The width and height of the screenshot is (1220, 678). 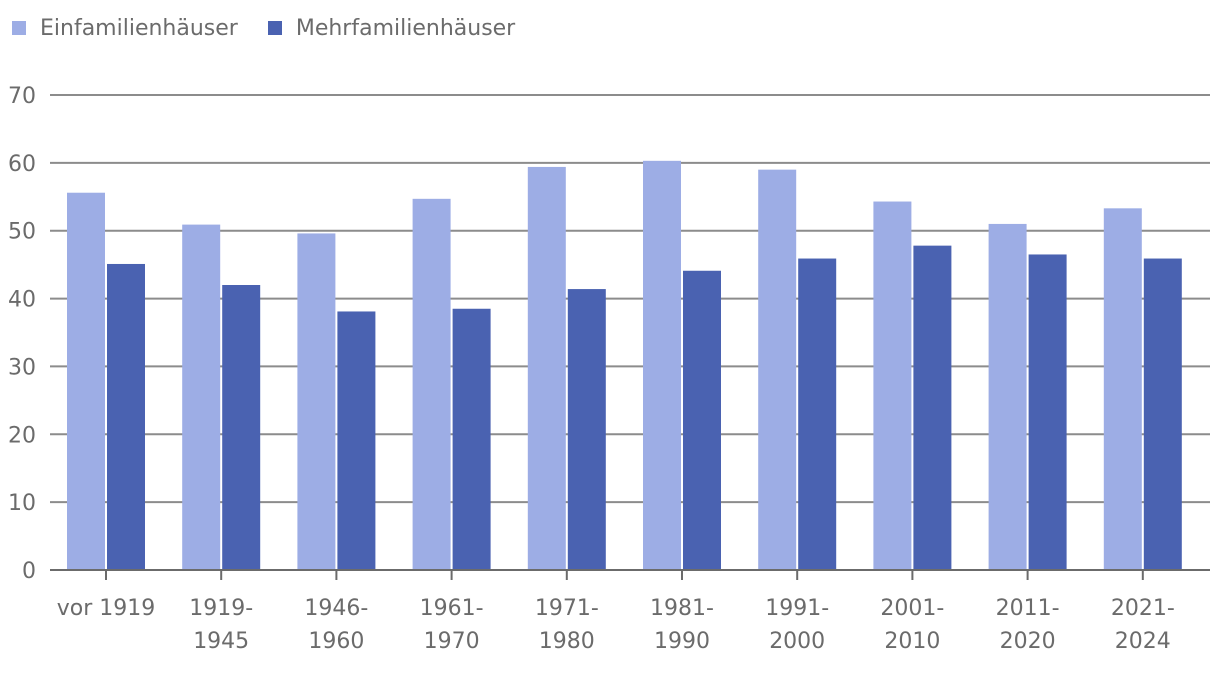 What do you see at coordinates (912, 641) in the screenshot?
I see `x-tick-label: 2010` at bounding box center [912, 641].